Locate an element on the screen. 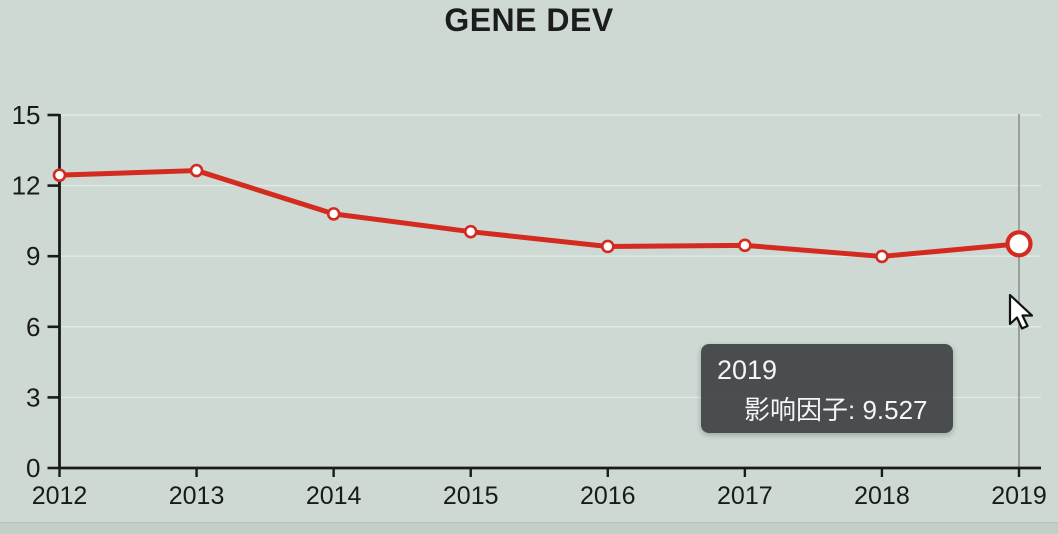 The image size is (1058, 534). y-tick-label: 15 is located at coordinates (26, 115).